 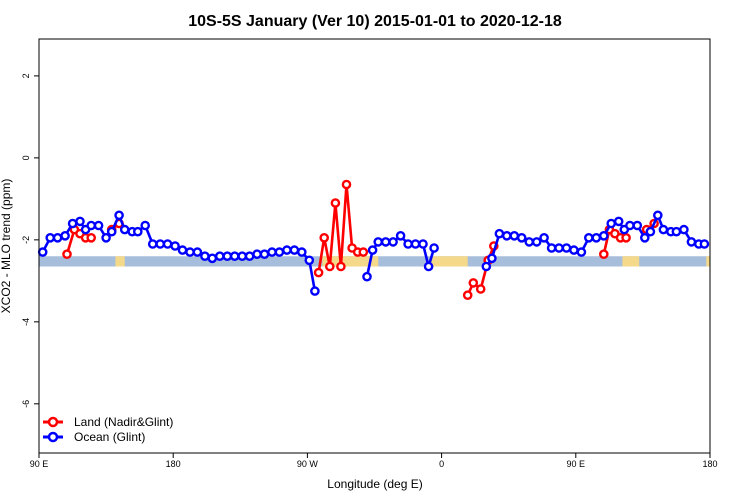 I want to click on legend-ocean-marker, so click(x=53, y=437).